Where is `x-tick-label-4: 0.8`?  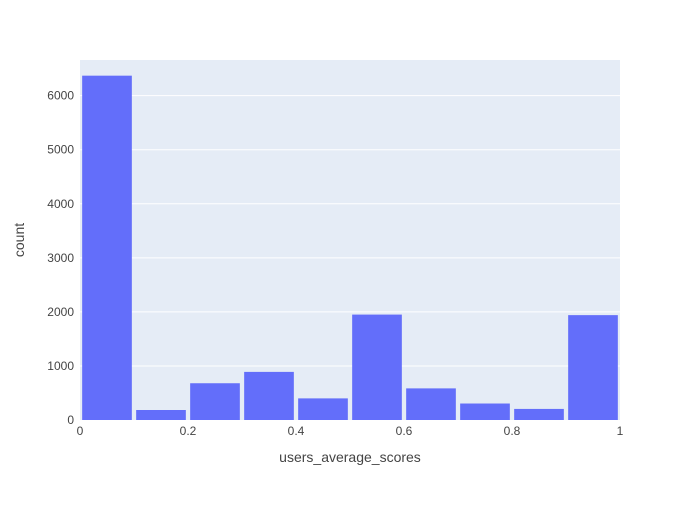 x-tick-label-4: 0.8 is located at coordinates (512, 431).